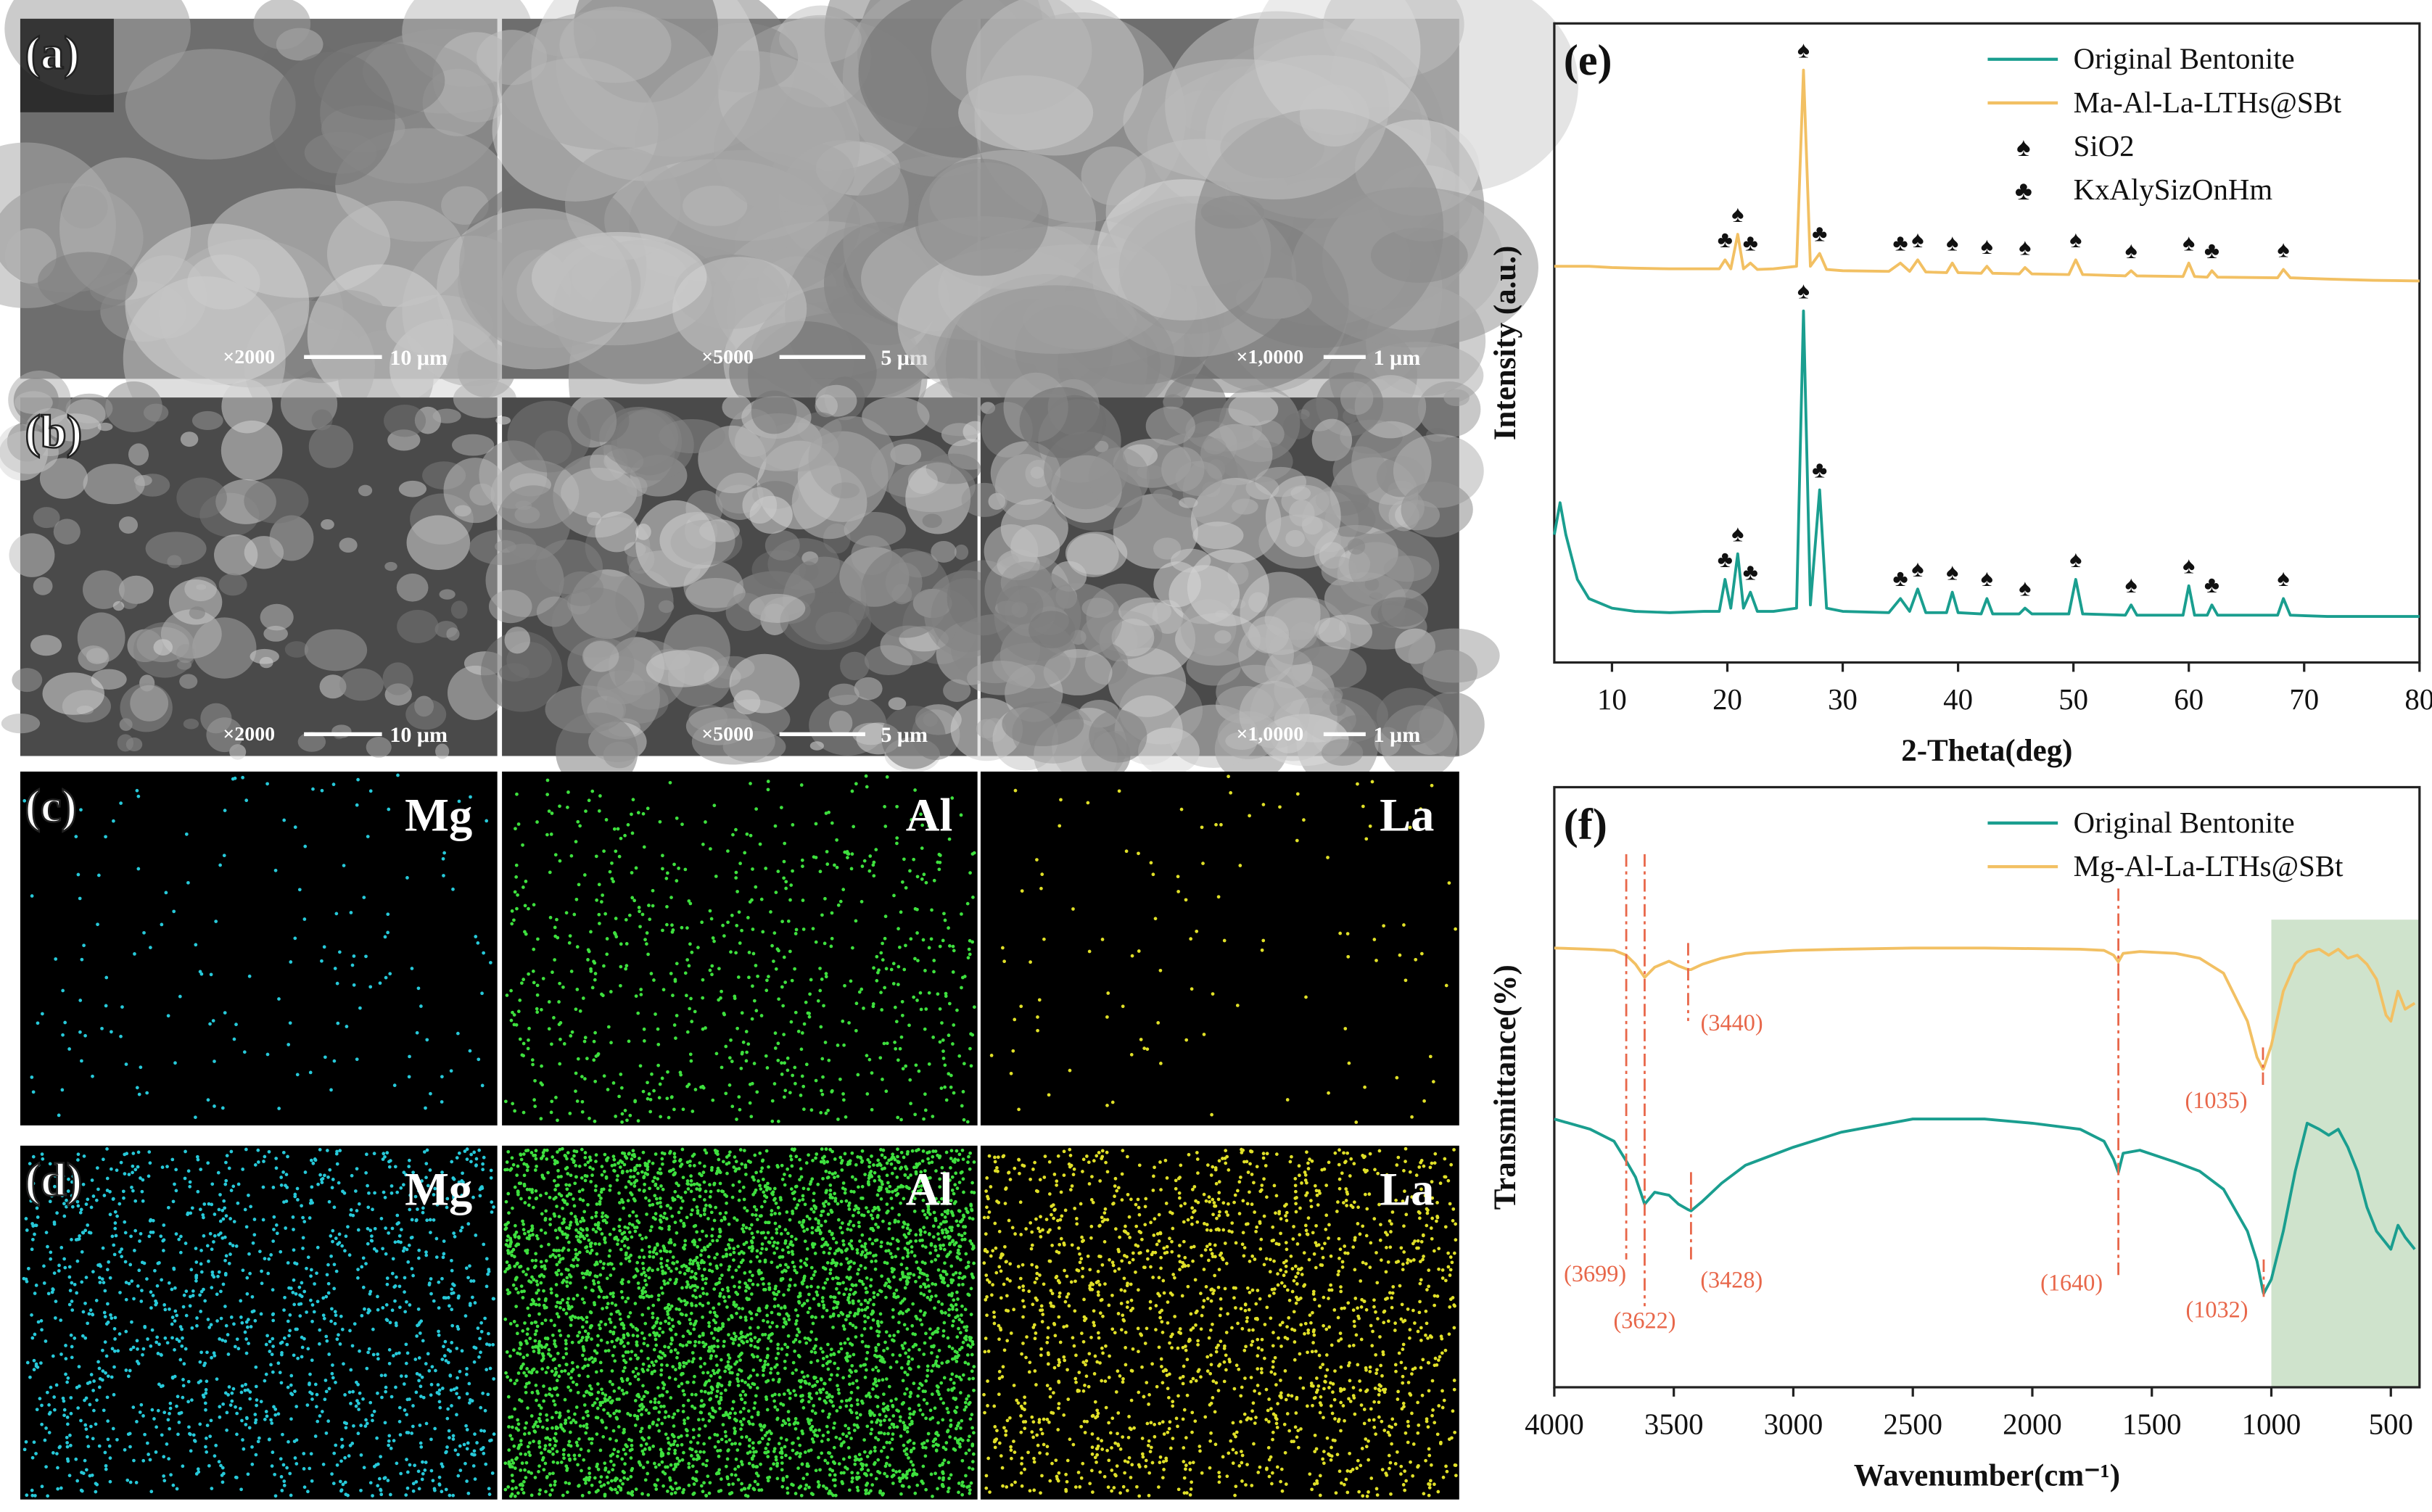 The height and width of the screenshot is (1512, 2432). I want to click on element-label: Mg, so click(439, 1189).